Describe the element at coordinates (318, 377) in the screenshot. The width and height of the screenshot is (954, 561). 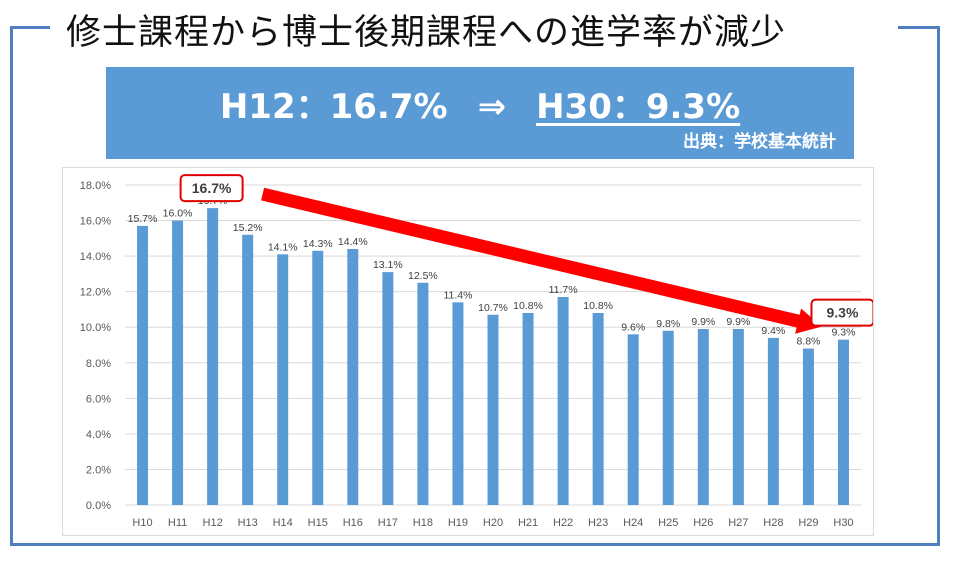
I see `bar-H15` at that location.